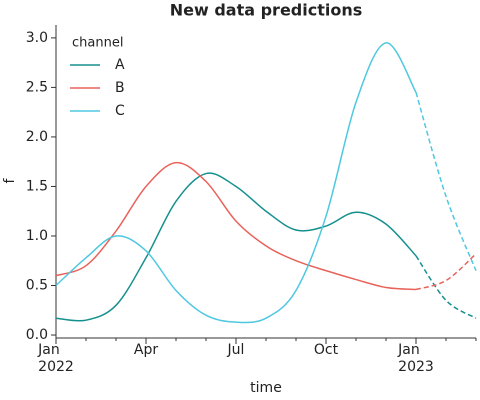 This screenshot has width=480, height=400. What do you see at coordinates (37, 286) in the screenshot?
I see `y-tick-label: 0.5` at bounding box center [37, 286].